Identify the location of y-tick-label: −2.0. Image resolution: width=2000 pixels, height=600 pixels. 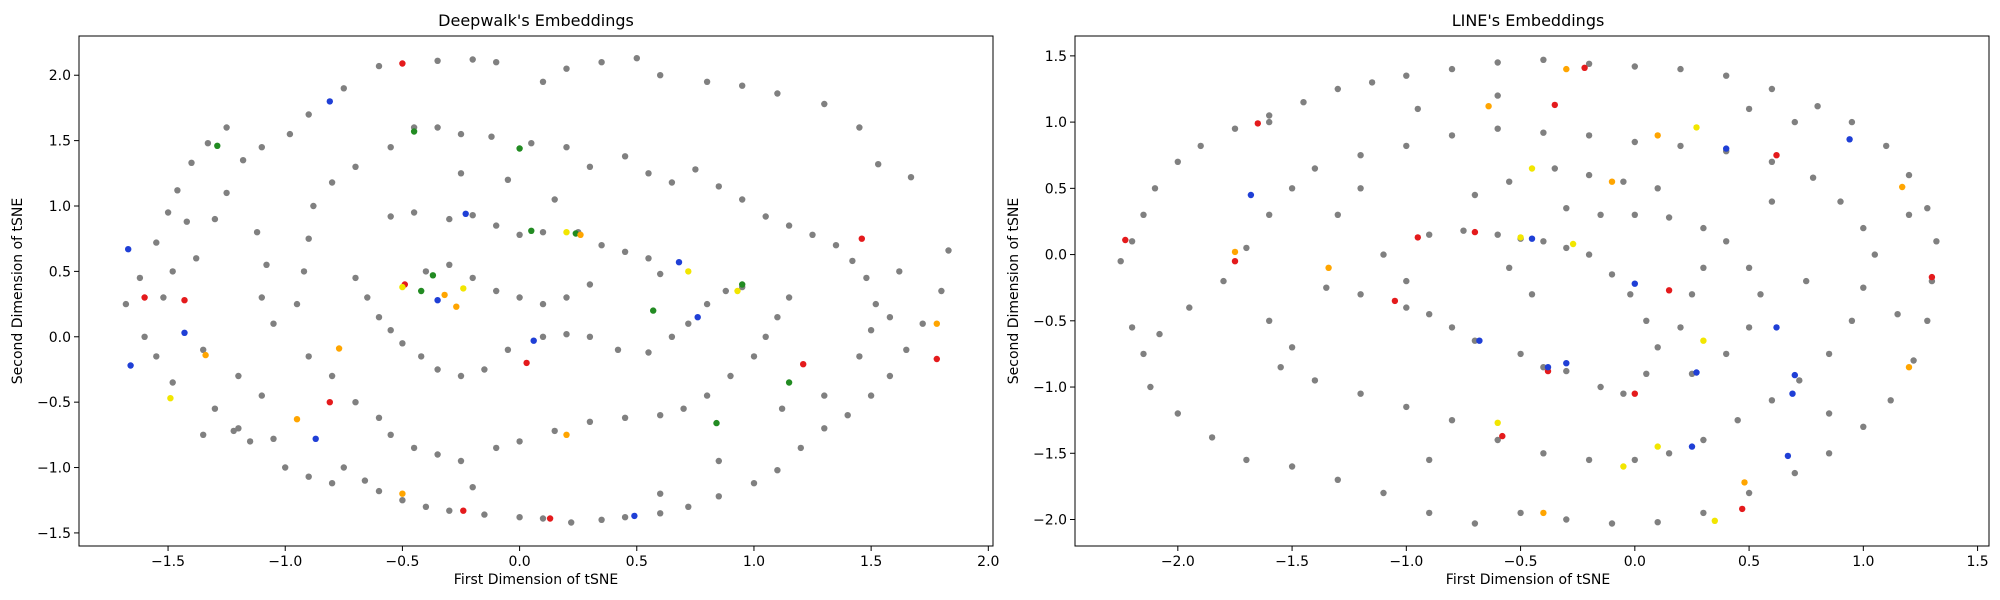
(1050, 521).